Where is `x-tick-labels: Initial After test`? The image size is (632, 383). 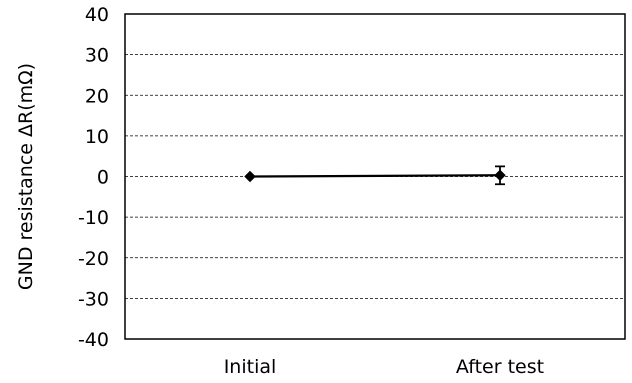 x-tick-labels: Initial After test is located at coordinates (384, 367).